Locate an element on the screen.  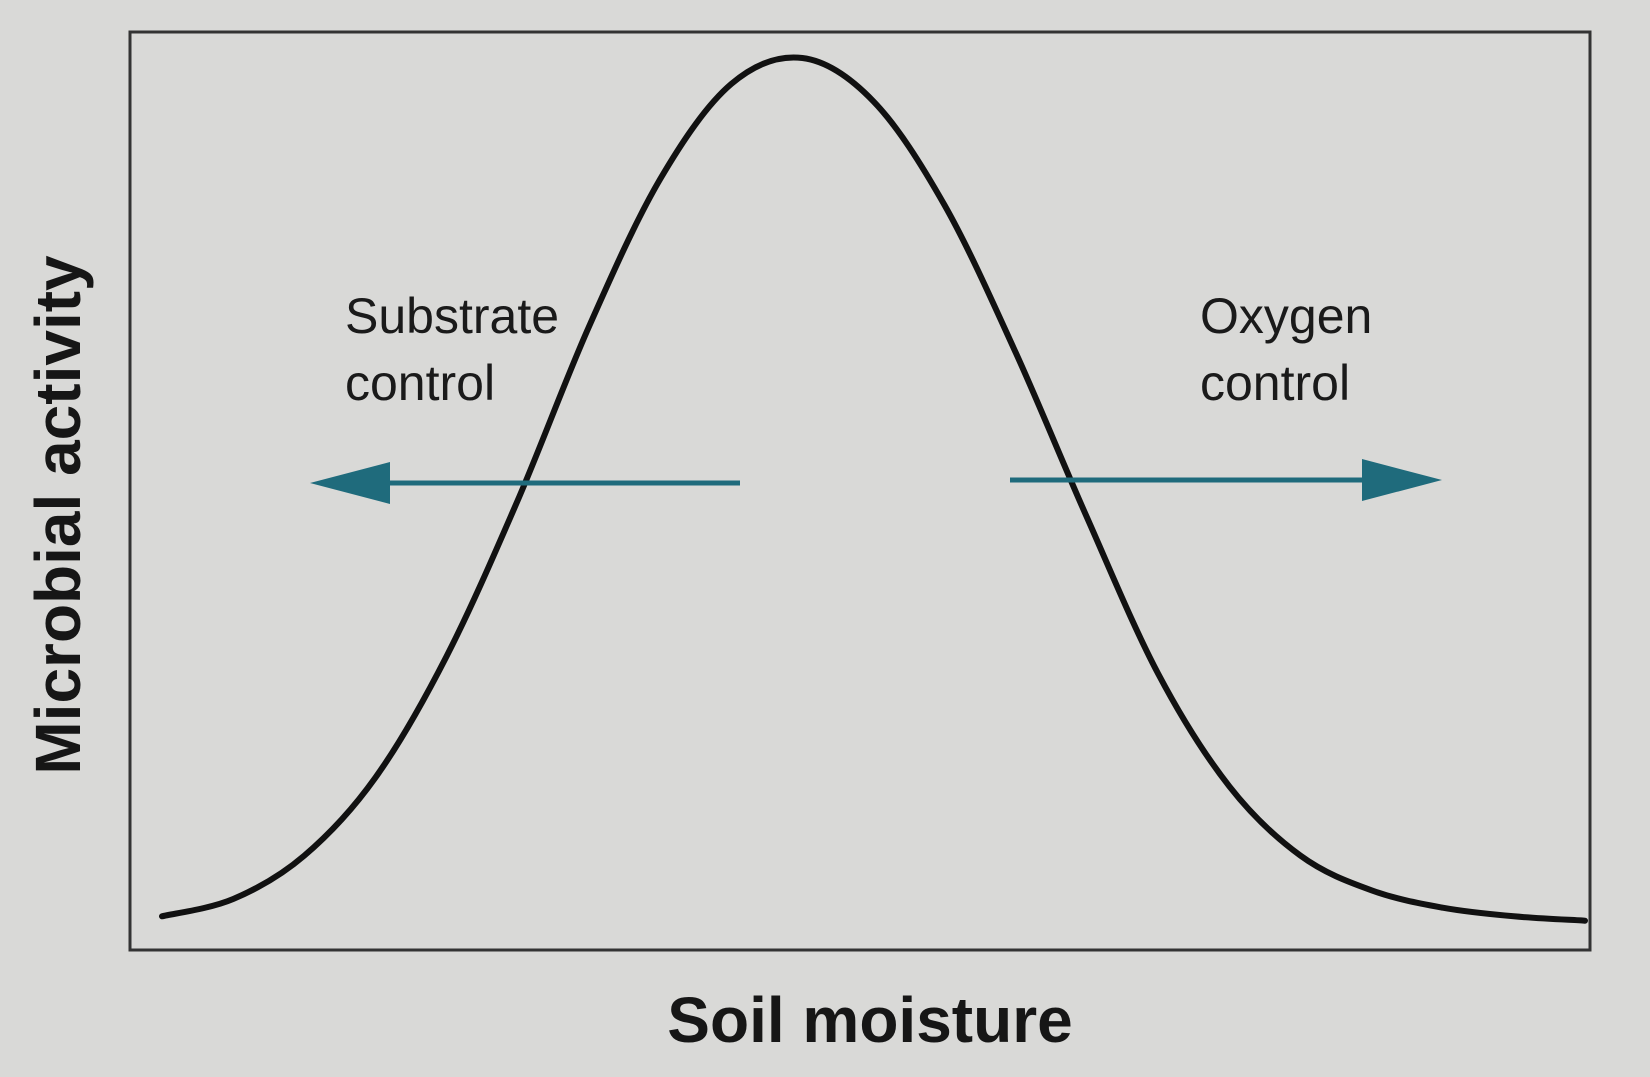
substrate-label-line1: Substrate is located at coordinates (452, 316).